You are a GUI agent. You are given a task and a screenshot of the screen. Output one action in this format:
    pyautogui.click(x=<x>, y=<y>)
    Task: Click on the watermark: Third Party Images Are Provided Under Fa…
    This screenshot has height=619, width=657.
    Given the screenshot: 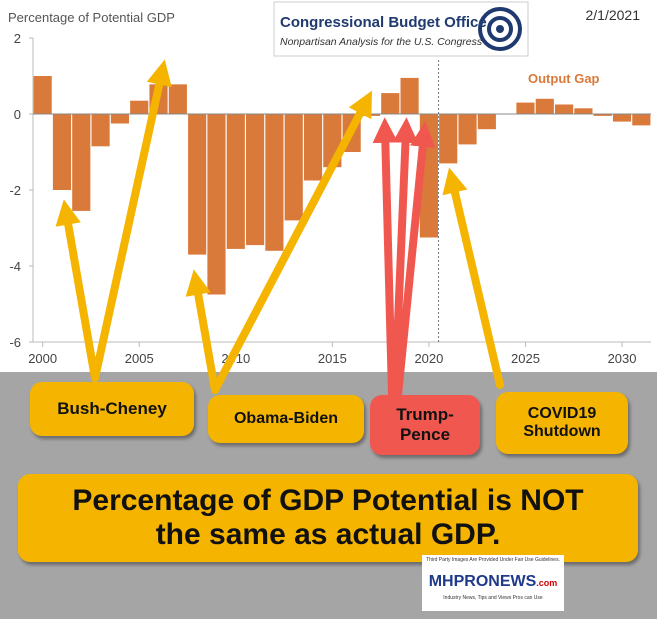 What is the action you would take?
    pyautogui.click(x=493, y=583)
    